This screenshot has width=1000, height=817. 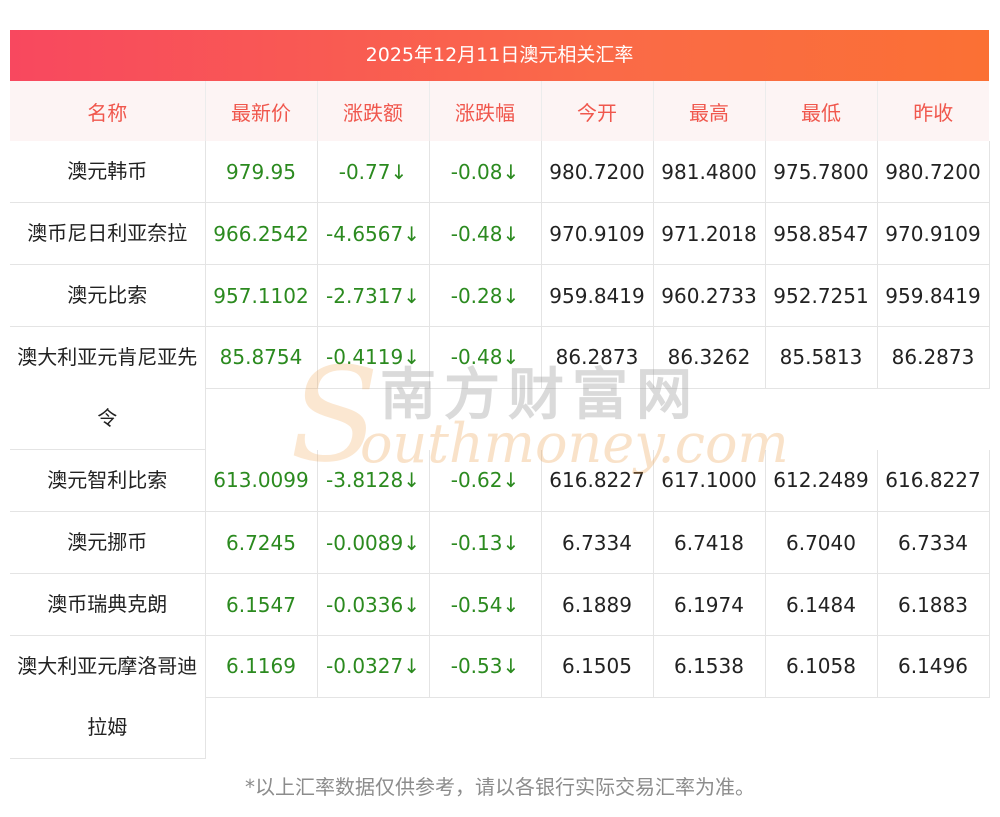 I want to click on header-row: 名称 最新价 涨跌额 涨跌幅 今开 最高 最低 昨收, so click(x=499, y=111).